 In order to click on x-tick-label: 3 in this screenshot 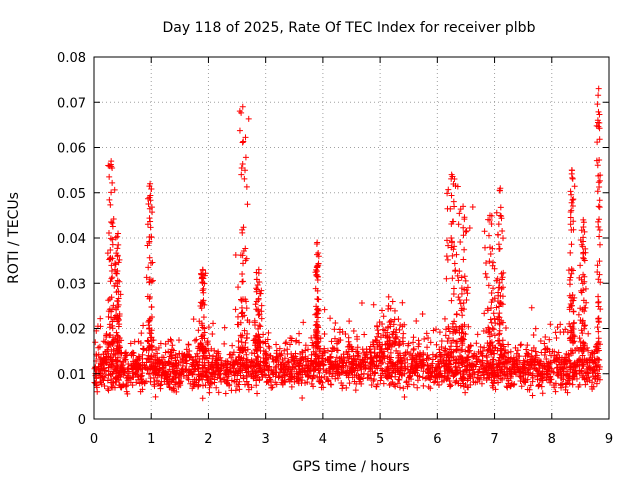, I will do `click(266, 439)`.